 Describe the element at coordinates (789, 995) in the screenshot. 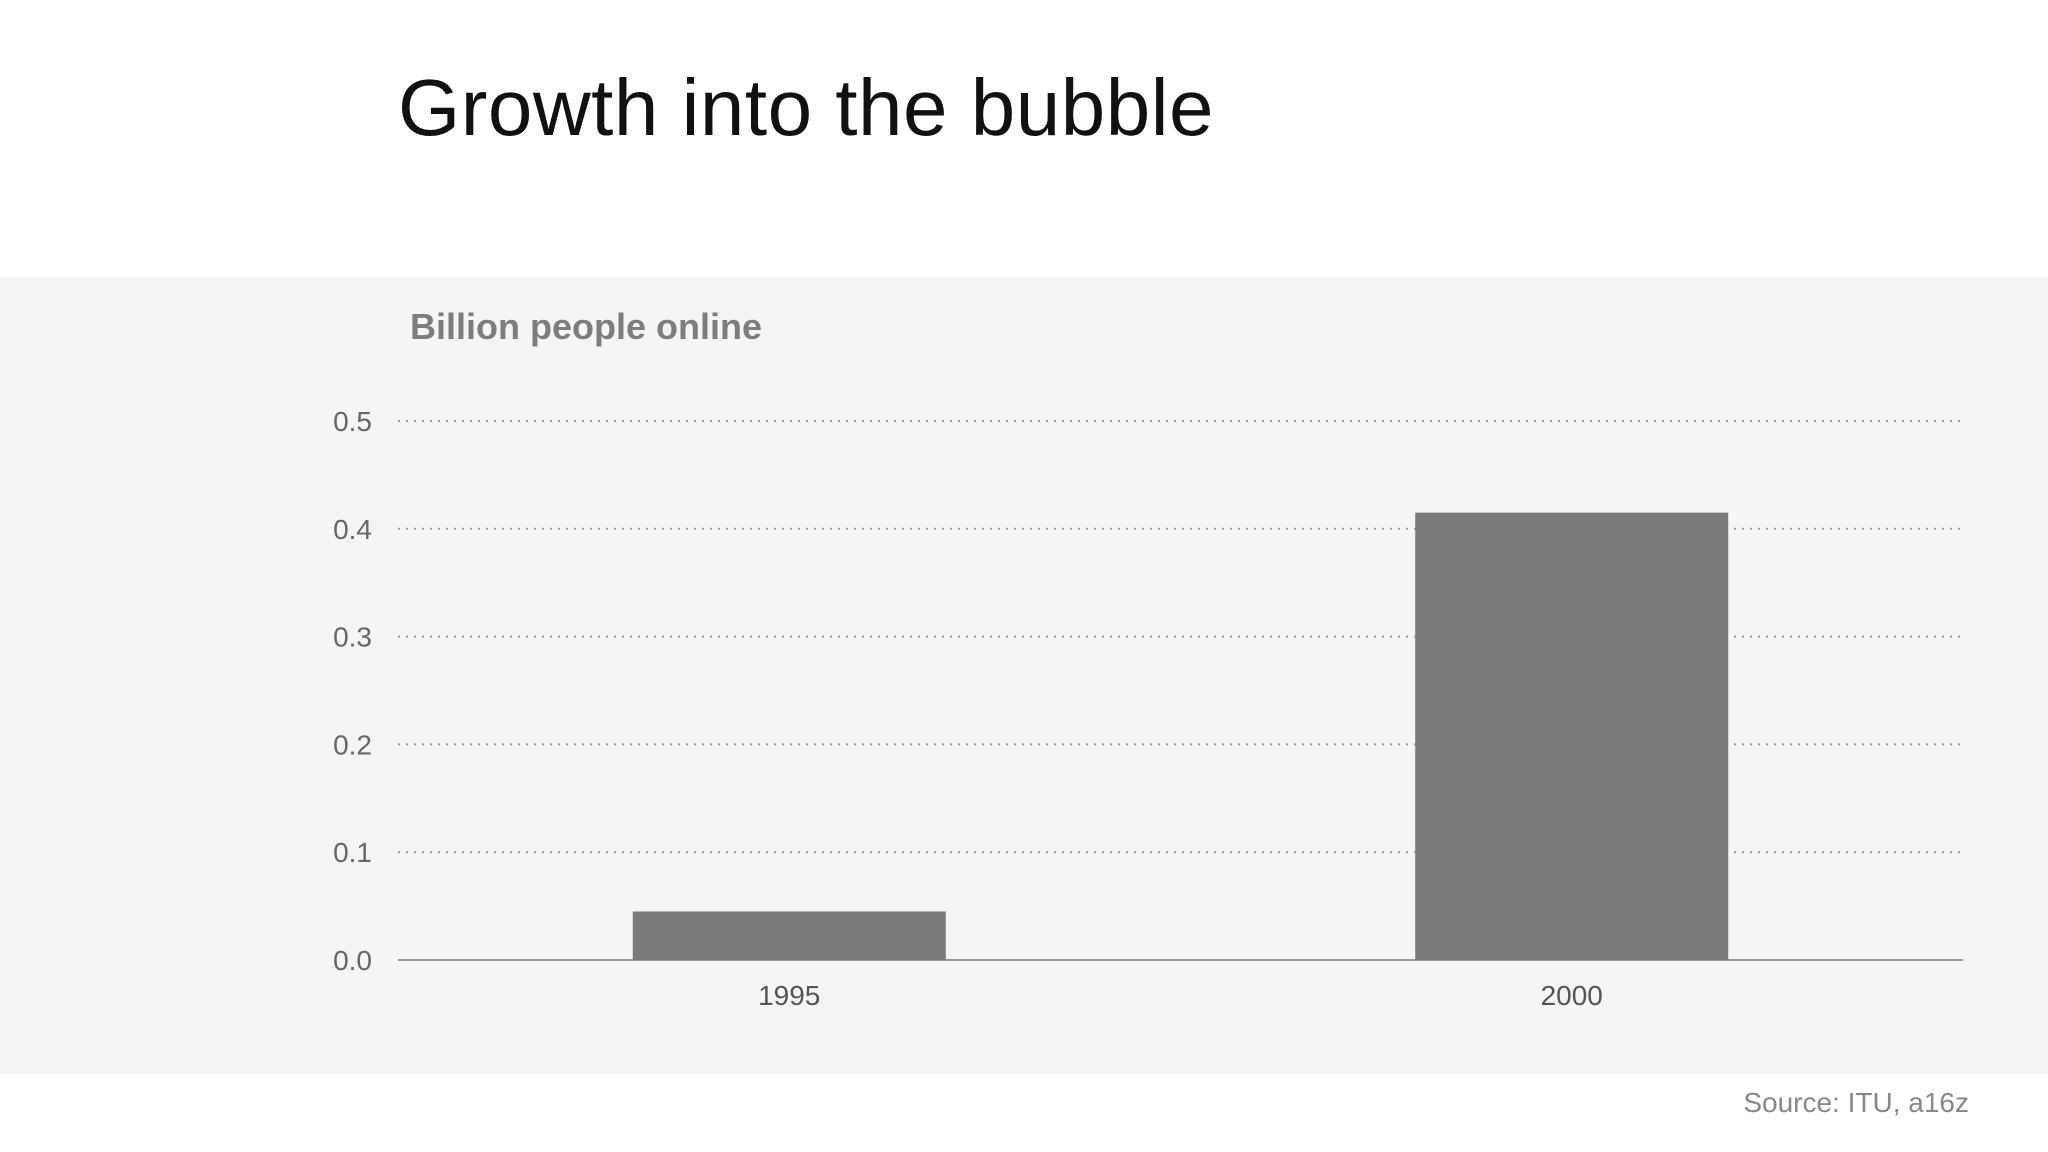

I see `x-tick-label: 1995` at that location.